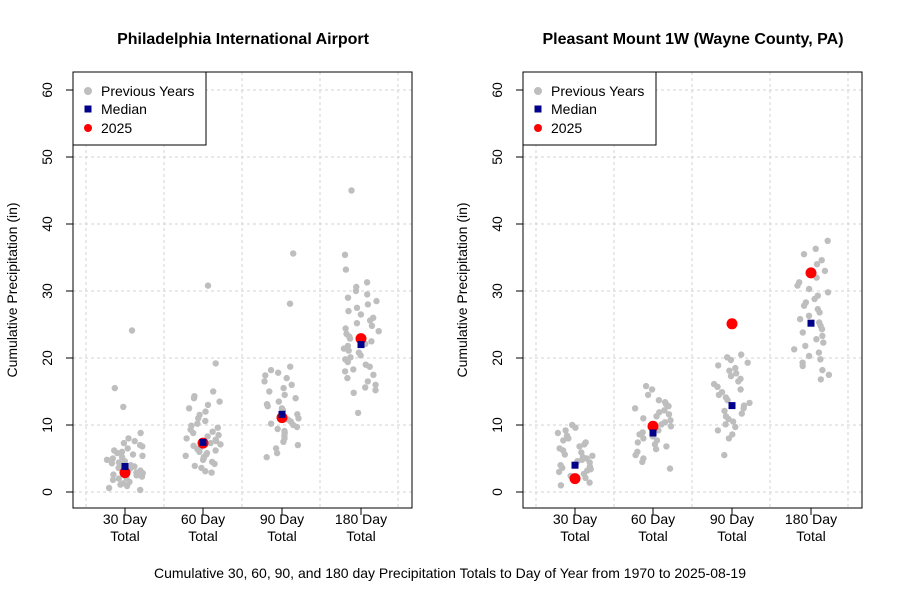 This screenshot has height=600, width=900. What do you see at coordinates (693, 363) in the screenshot?
I see `data-points` at bounding box center [693, 363].